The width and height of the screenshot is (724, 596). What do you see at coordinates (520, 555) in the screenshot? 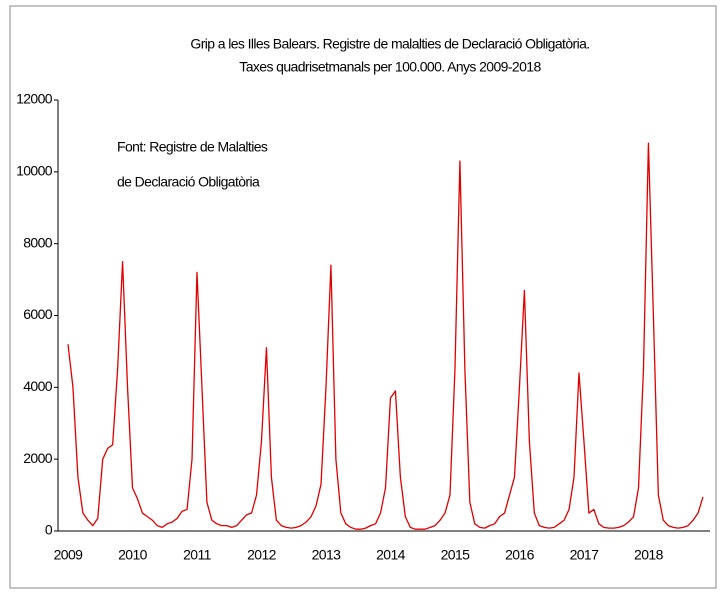
I see `x-tick-label: 2016` at bounding box center [520, 555].